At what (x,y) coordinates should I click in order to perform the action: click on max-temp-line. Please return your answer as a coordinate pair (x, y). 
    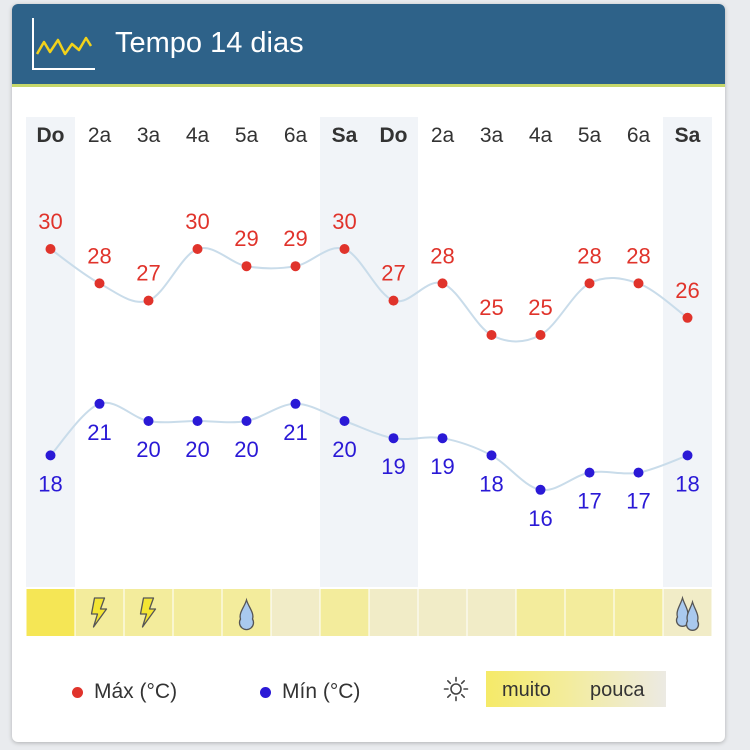
    Looking at the image, I should click on (369, 294).